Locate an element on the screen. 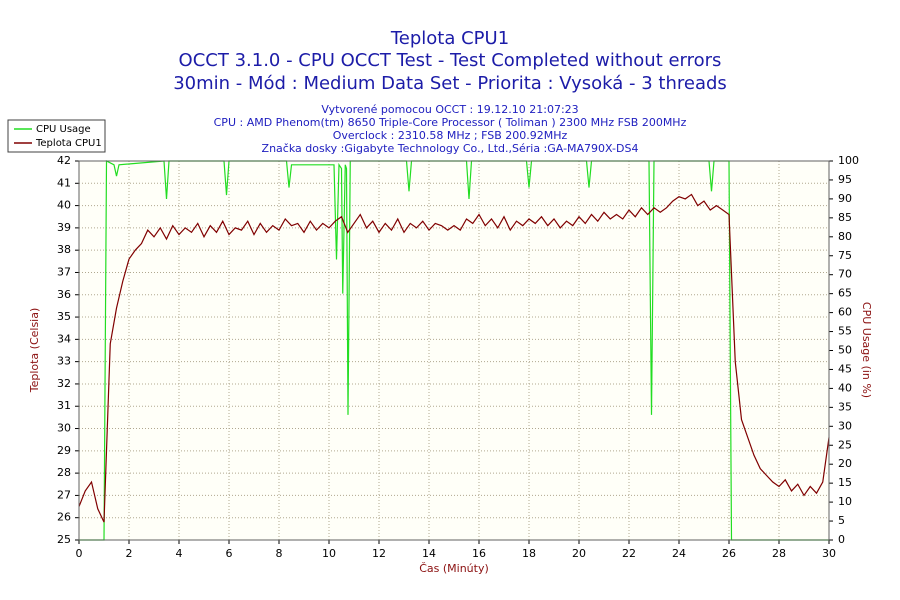 Image resolution: width=900 pixels, height=600 pixels. y-tick-label: 35 is located at coordinates (64, 316).